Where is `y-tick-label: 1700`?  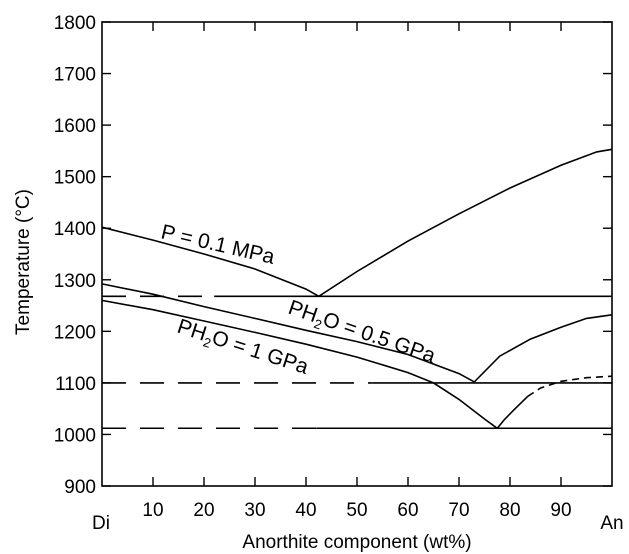 y-tick-label: 1700 is located at coordinates (75, 75).